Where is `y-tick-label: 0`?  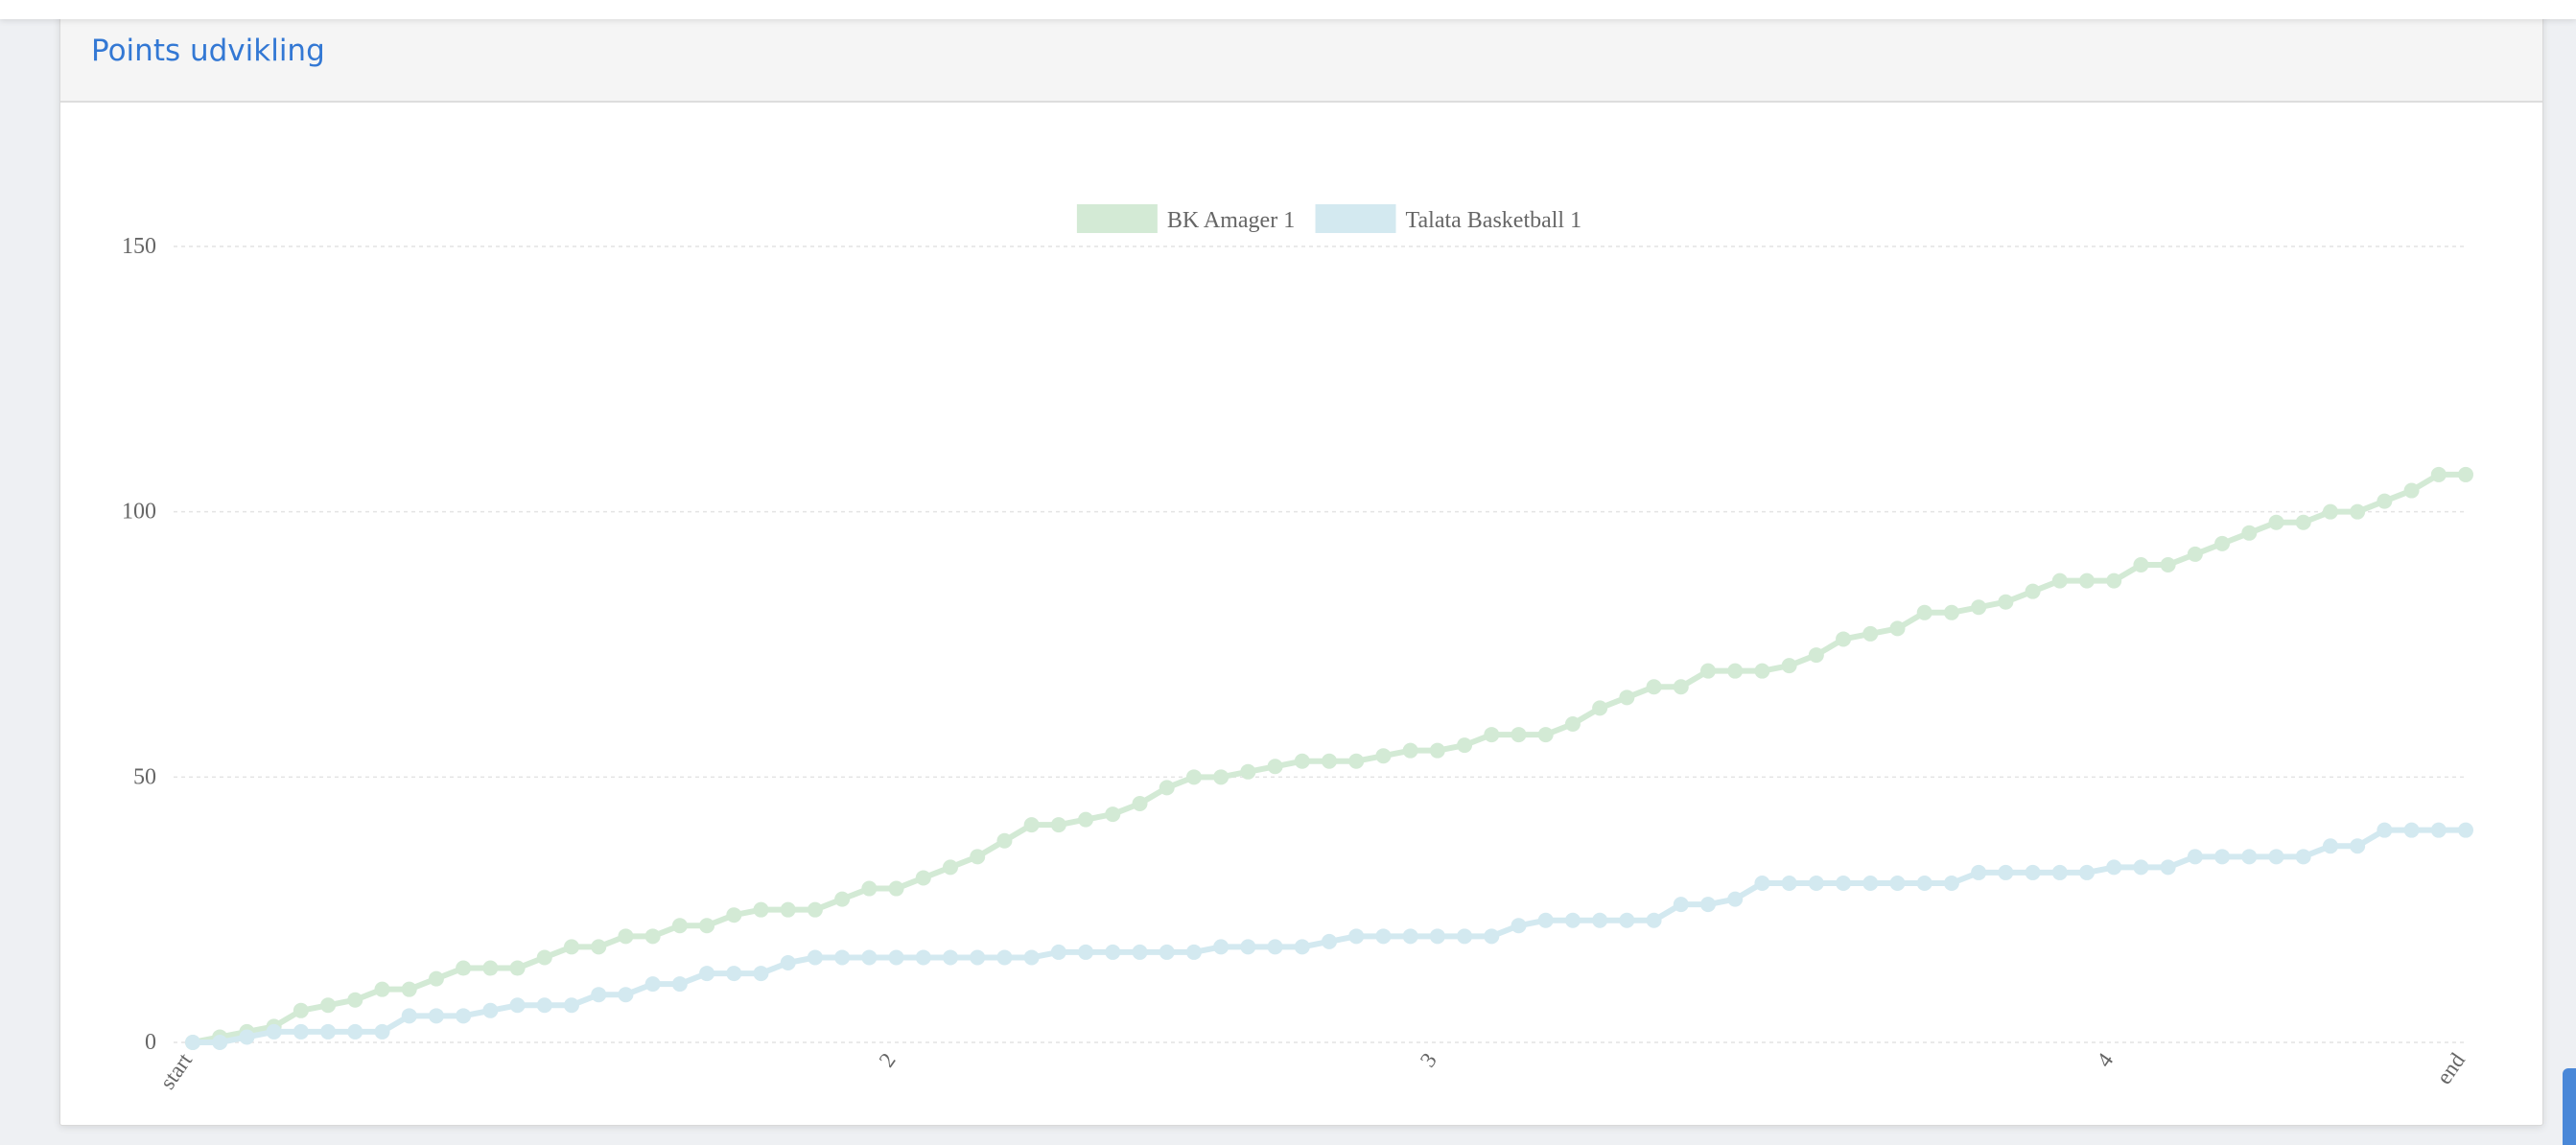
y-tick-label: 0 is located at coordinates (150, 1042).